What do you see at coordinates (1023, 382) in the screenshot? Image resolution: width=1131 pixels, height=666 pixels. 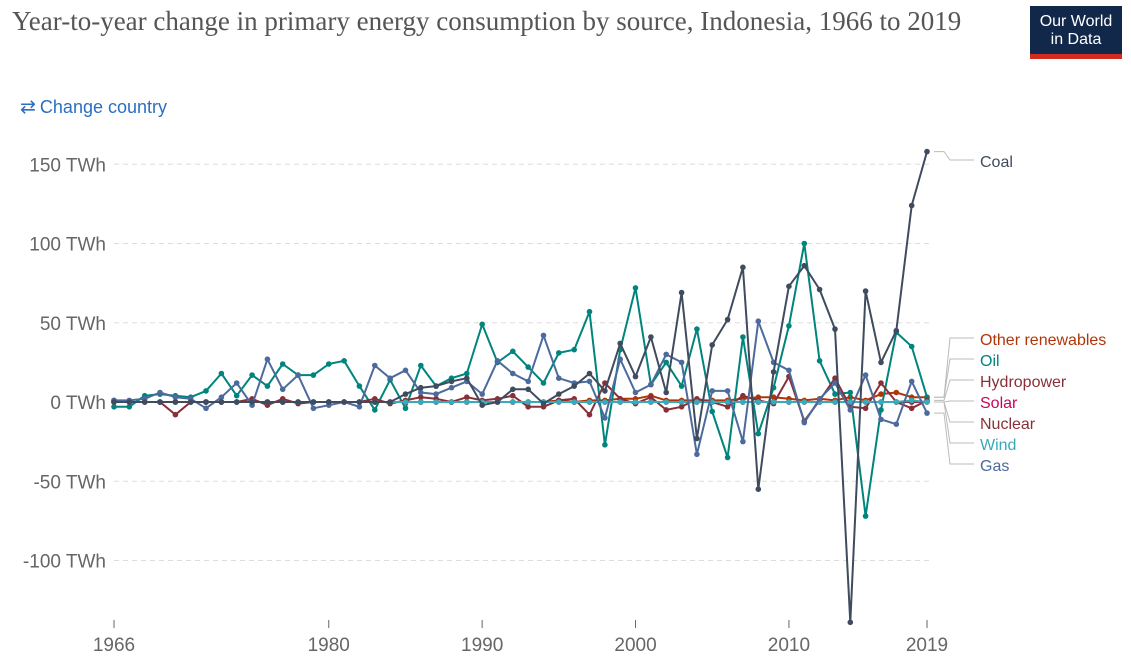 I see `legend-label: Hydropower` at bounding box center [1023, 382].